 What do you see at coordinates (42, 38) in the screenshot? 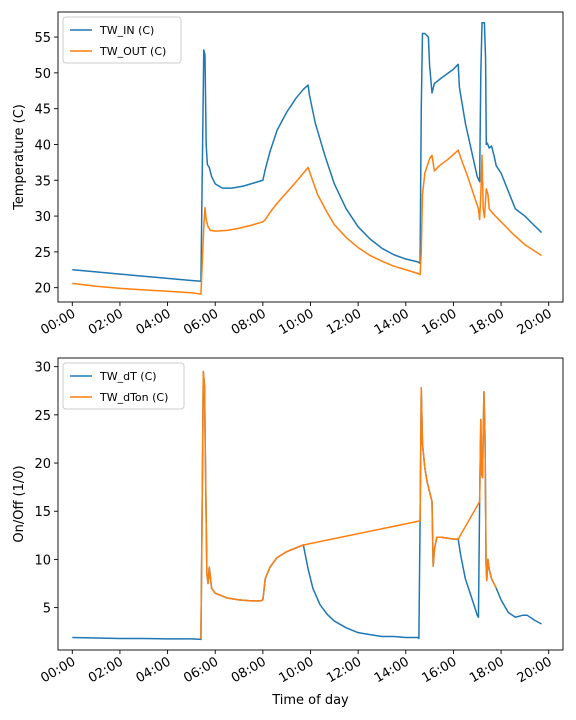
I see `y-tick-label: 55` at bounding box center [42, 38].